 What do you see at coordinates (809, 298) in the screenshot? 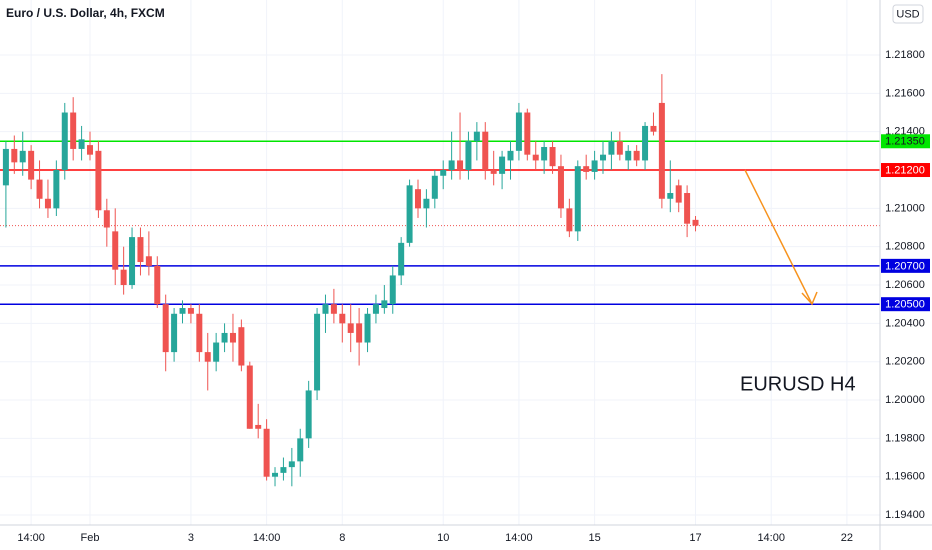
I see `arrow-head` at bounding box center [809, 298].